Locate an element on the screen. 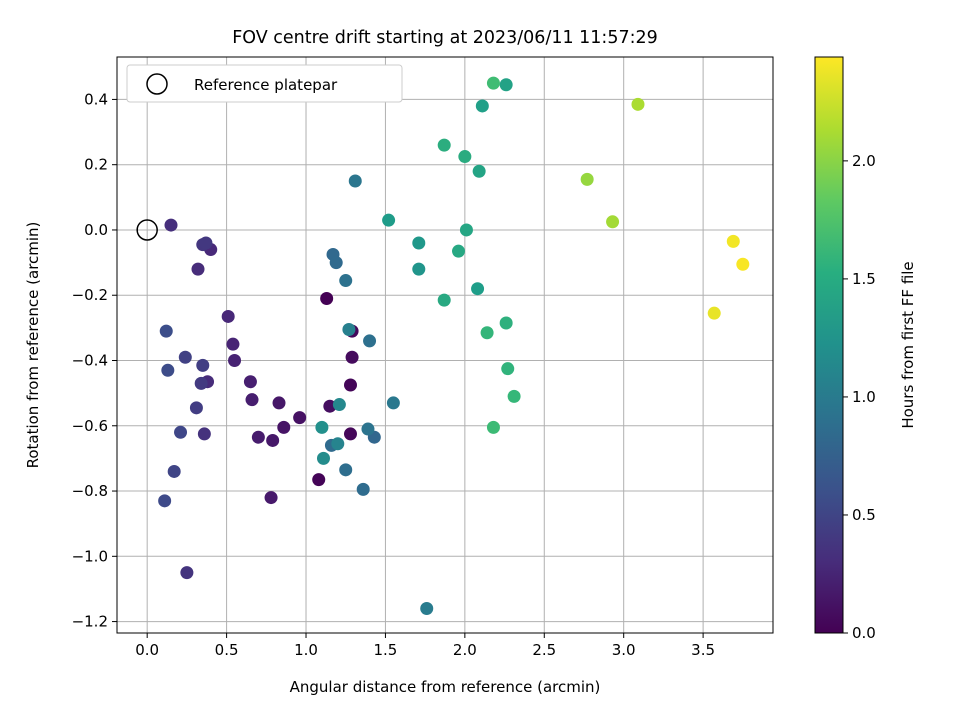 This screenshot has height=720, width=960. x-tick-label: 1.5 is located at coordinates (386, 650).